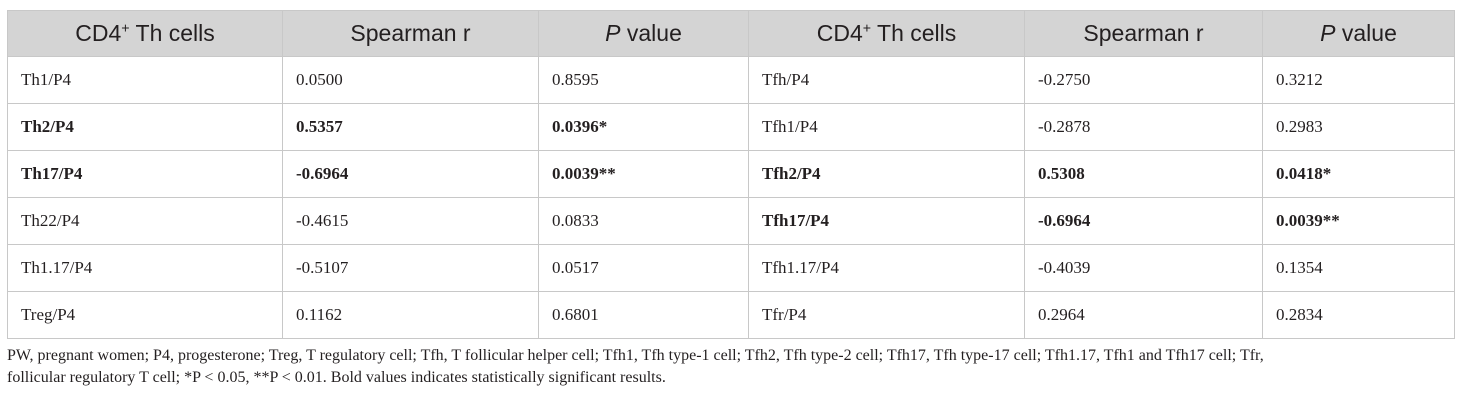 Image resolution: width=1460 pixels, height=400 pixels. What do you see at coordinates (1143, 174) in the screenshot?
I see `right-spearman-r: 0.5308` at bounding box center [1143, 174].